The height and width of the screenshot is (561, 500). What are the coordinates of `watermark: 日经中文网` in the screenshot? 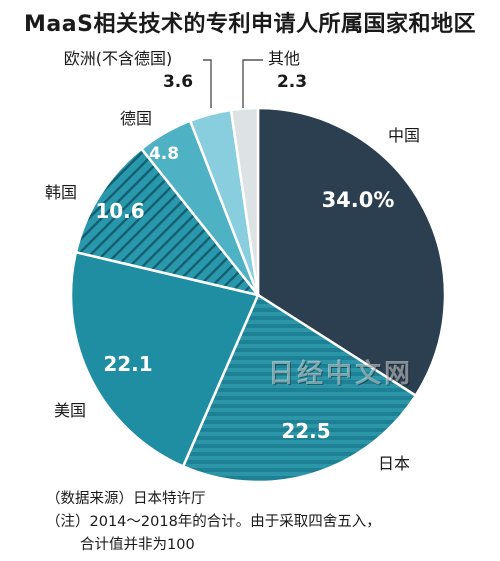 It's located at (341, 374).